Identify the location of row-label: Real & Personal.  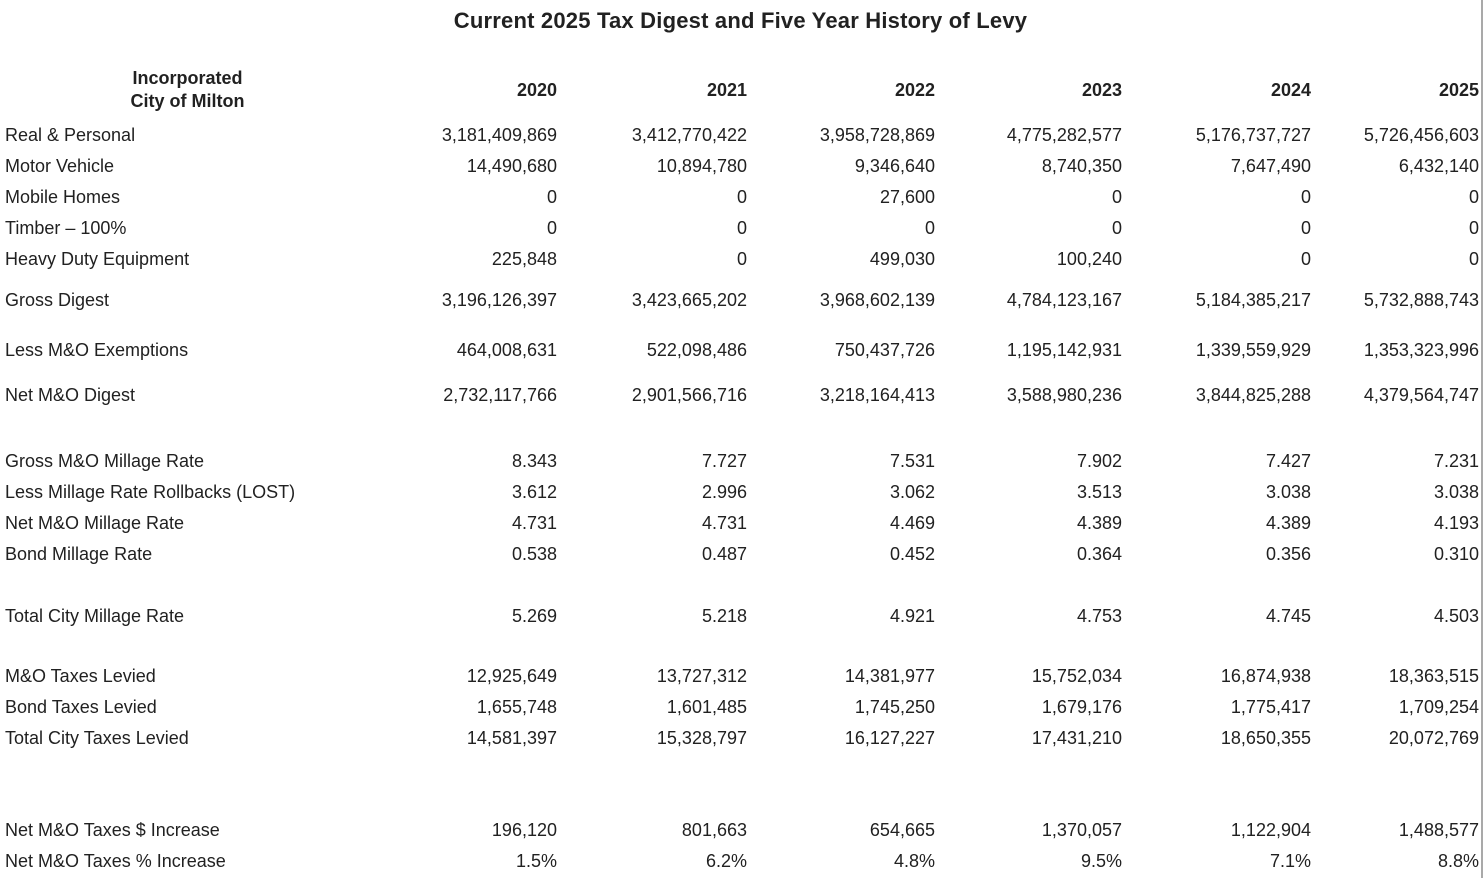
(70, 134).